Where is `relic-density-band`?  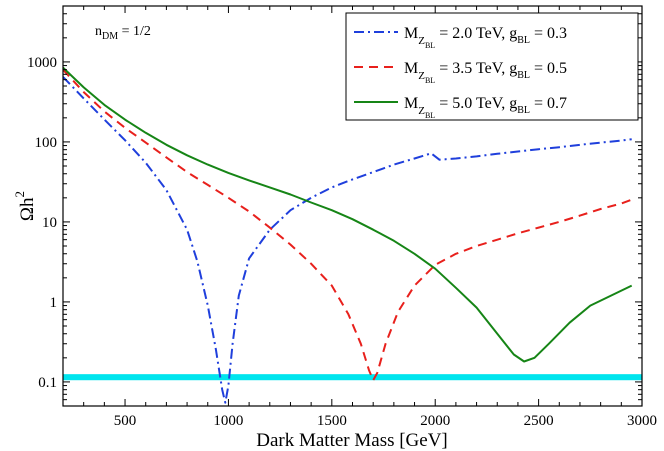 relic-density-band is located at coordinates (352, 377).